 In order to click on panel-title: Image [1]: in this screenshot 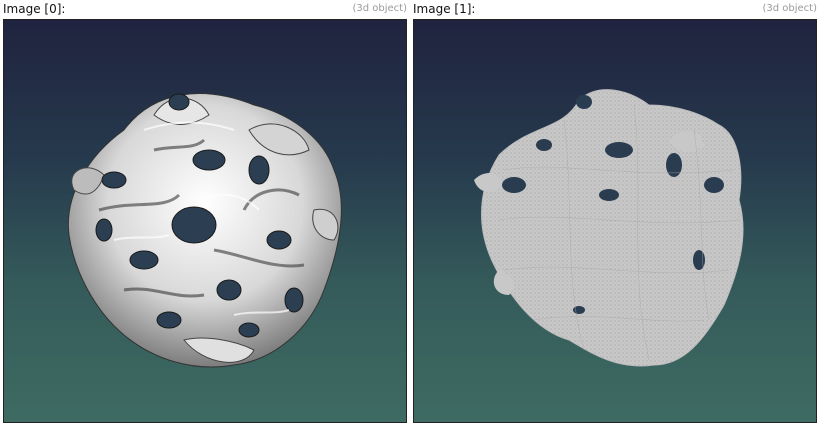, I will do `click(444, 9)`.